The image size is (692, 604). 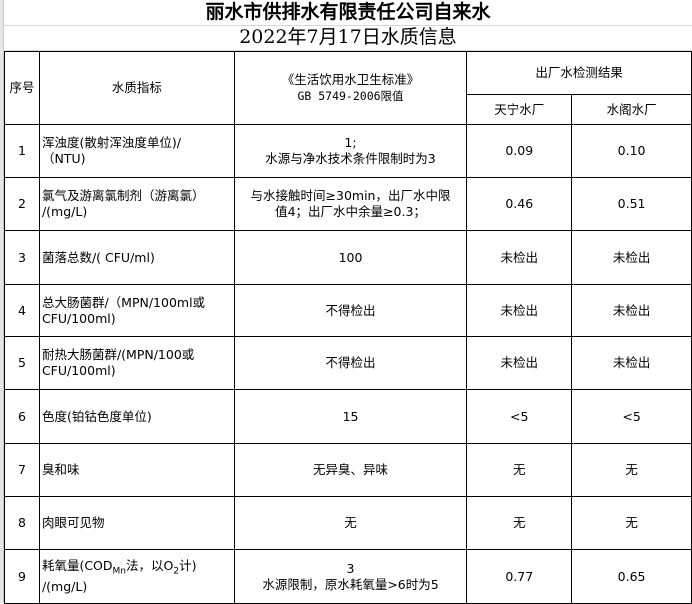 What do you see at coordinates (350, 96) in the screenshot?
I see `standard-code: GB 5749-2006限值` at bounding box center [350, 96].